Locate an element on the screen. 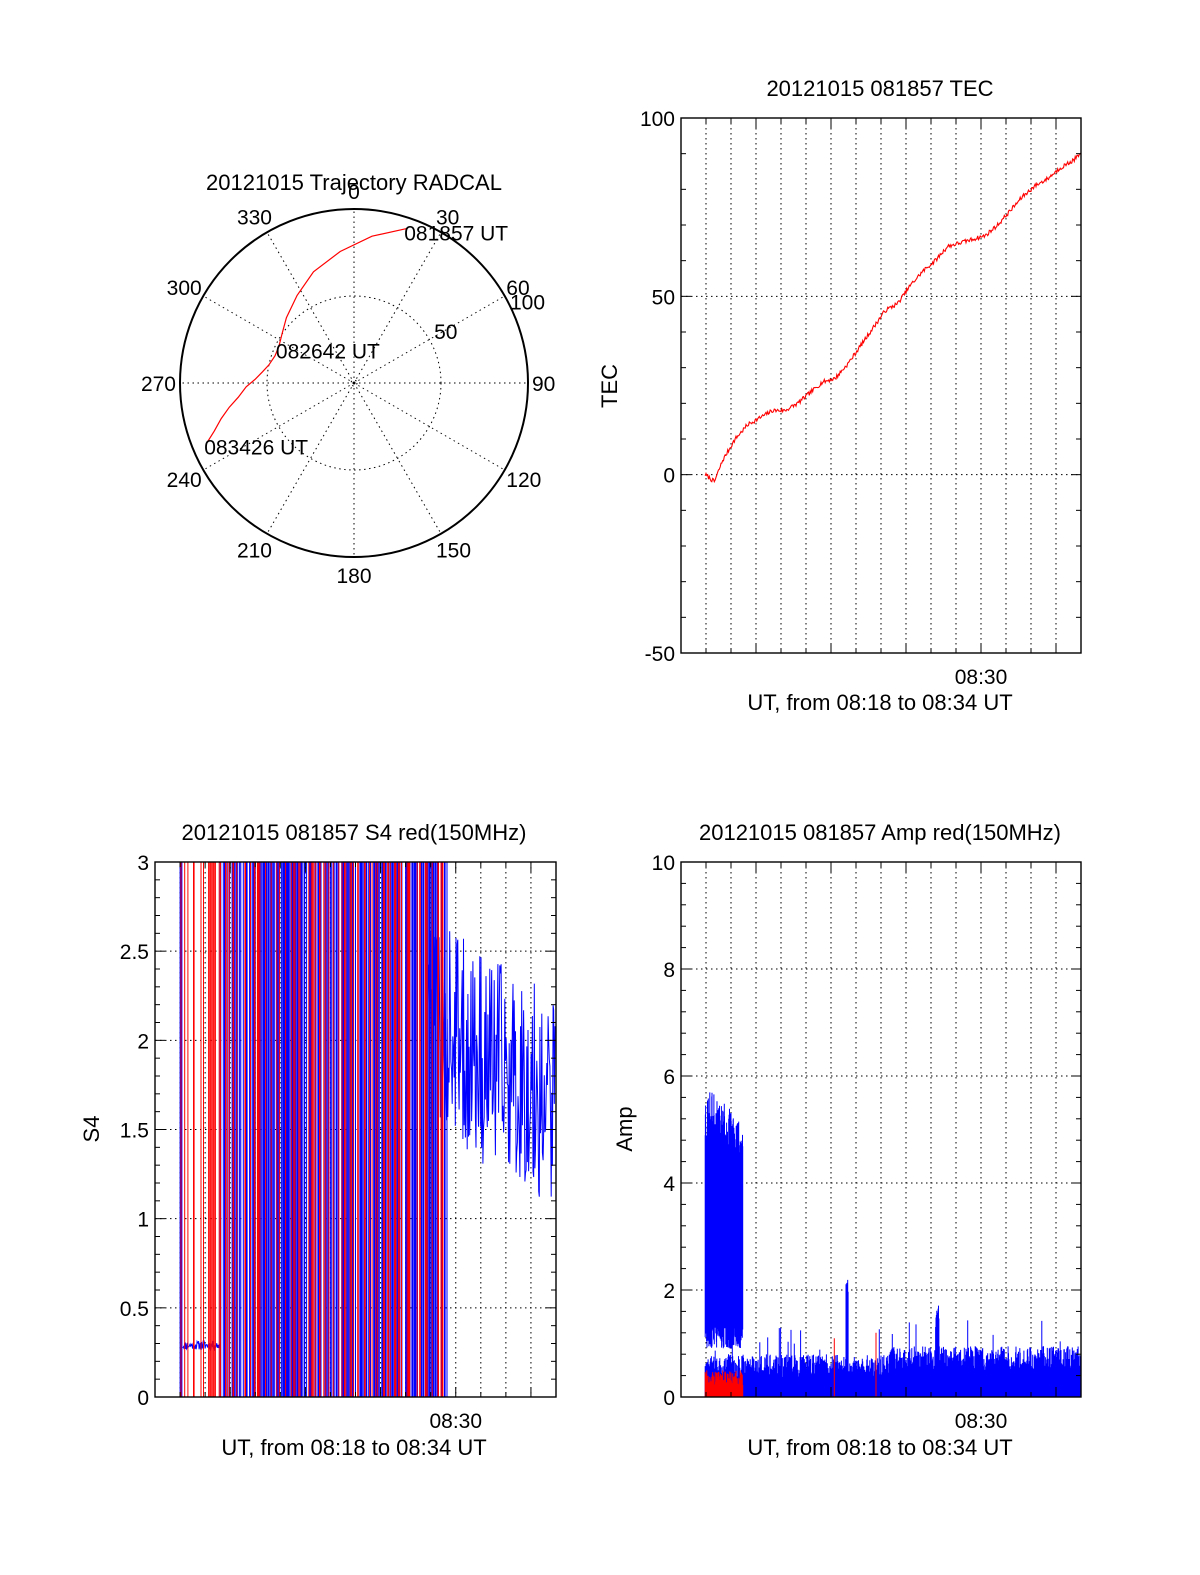  polar-angle-label: 300 is located at coordinates (184, 288).